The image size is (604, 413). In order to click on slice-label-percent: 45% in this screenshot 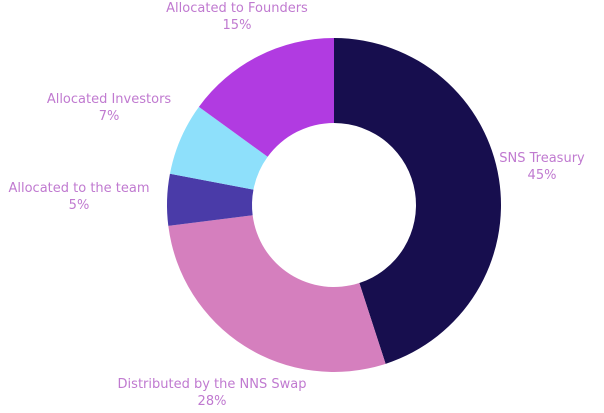, I will do `click(542, 175)`.